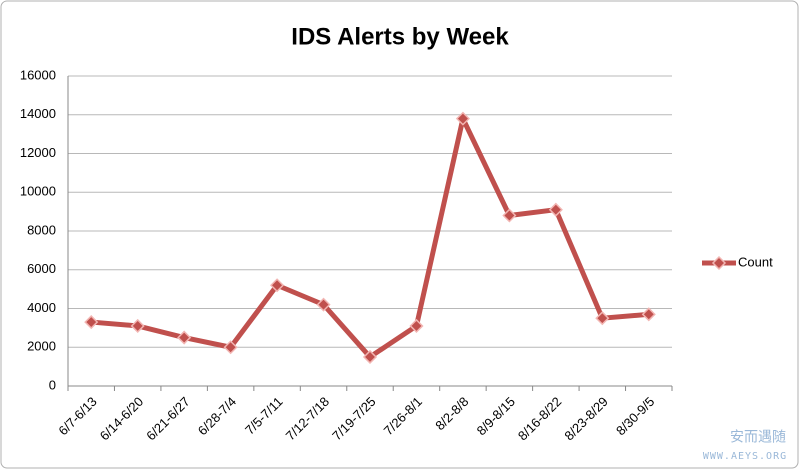 Image resolution: width=800 pixels, height=475 pixels. I want to click on legend-marker, so click(719, 263).